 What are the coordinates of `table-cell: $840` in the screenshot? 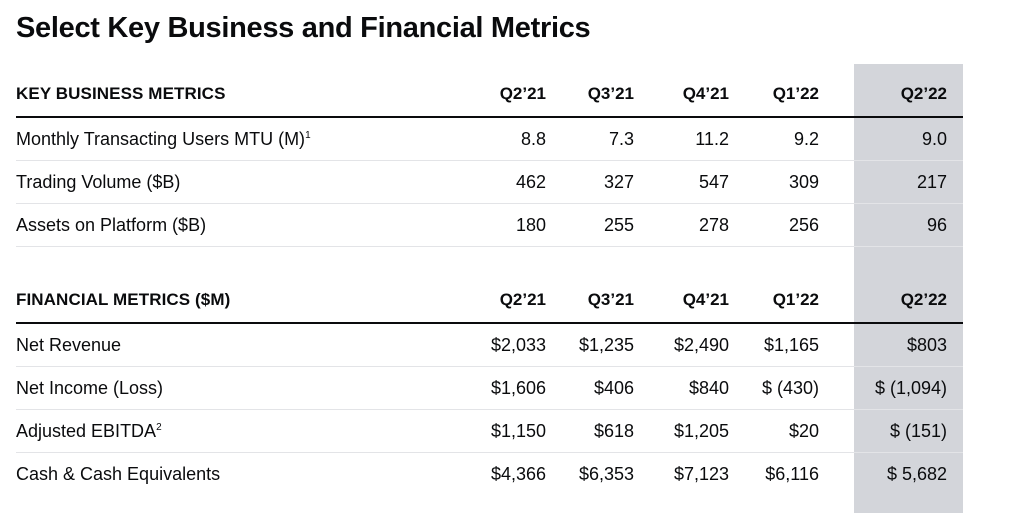 It's located at (708, 387).